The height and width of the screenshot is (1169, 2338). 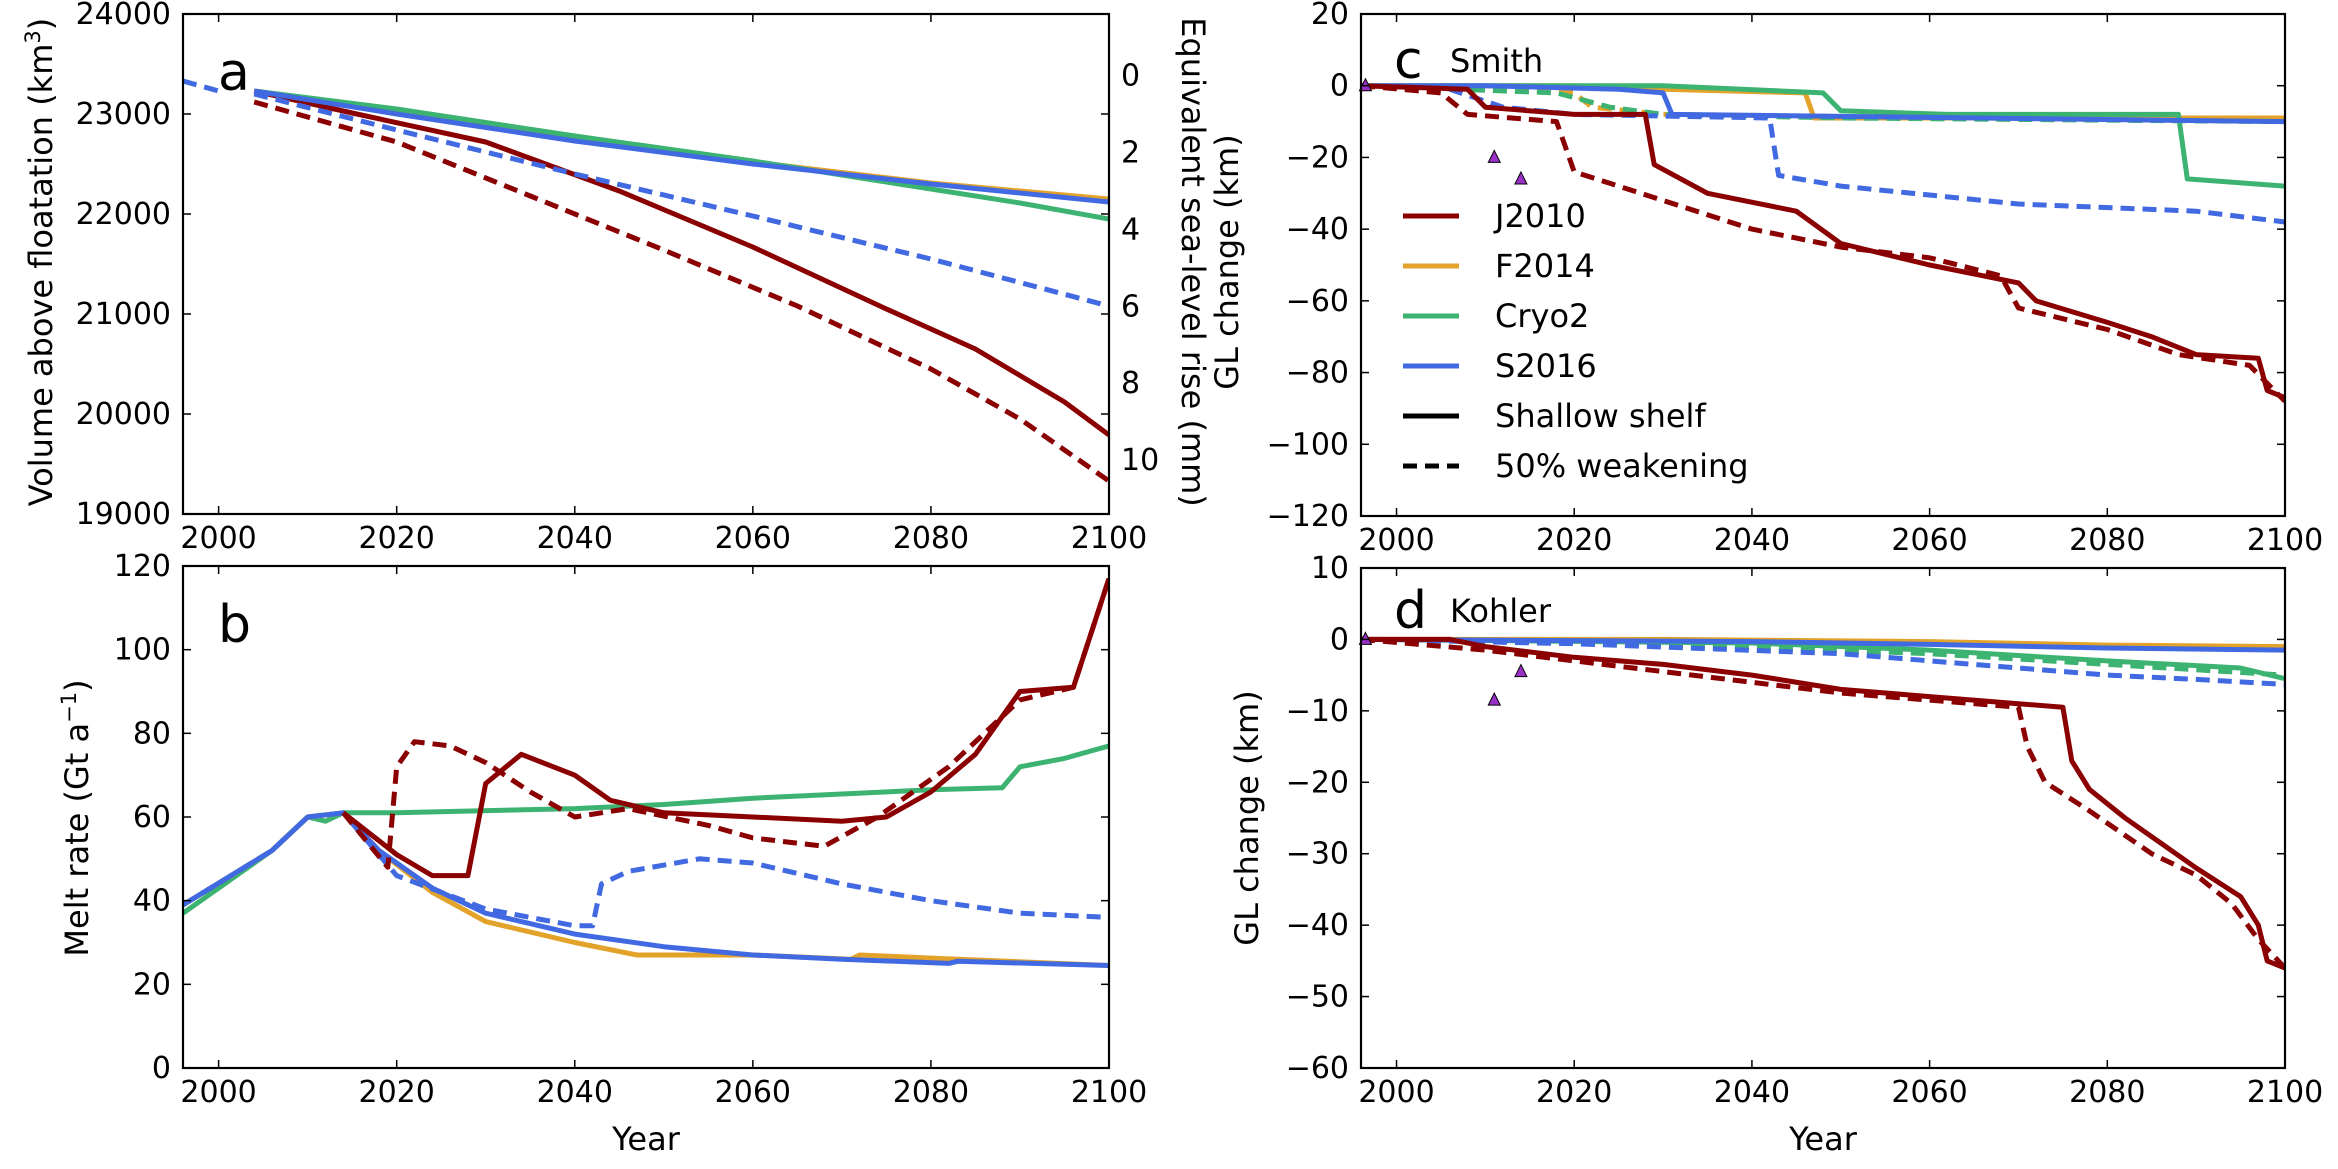 I want to click on panel-d-title: Kohler, so click(x=1501, y=611).